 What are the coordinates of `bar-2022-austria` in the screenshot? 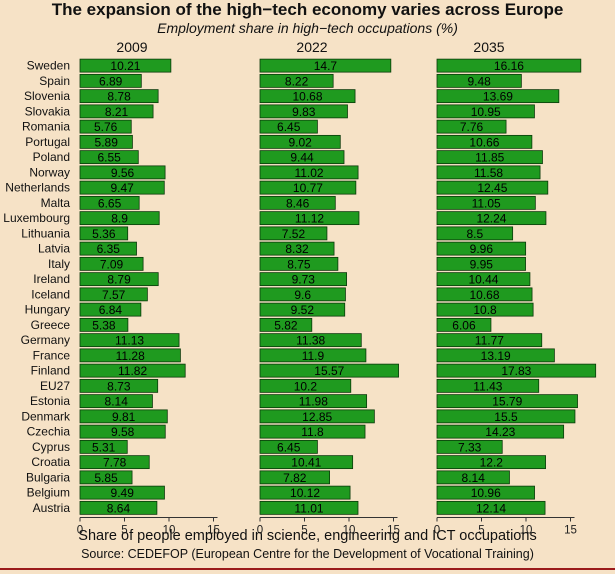 It's located at (309, 507).